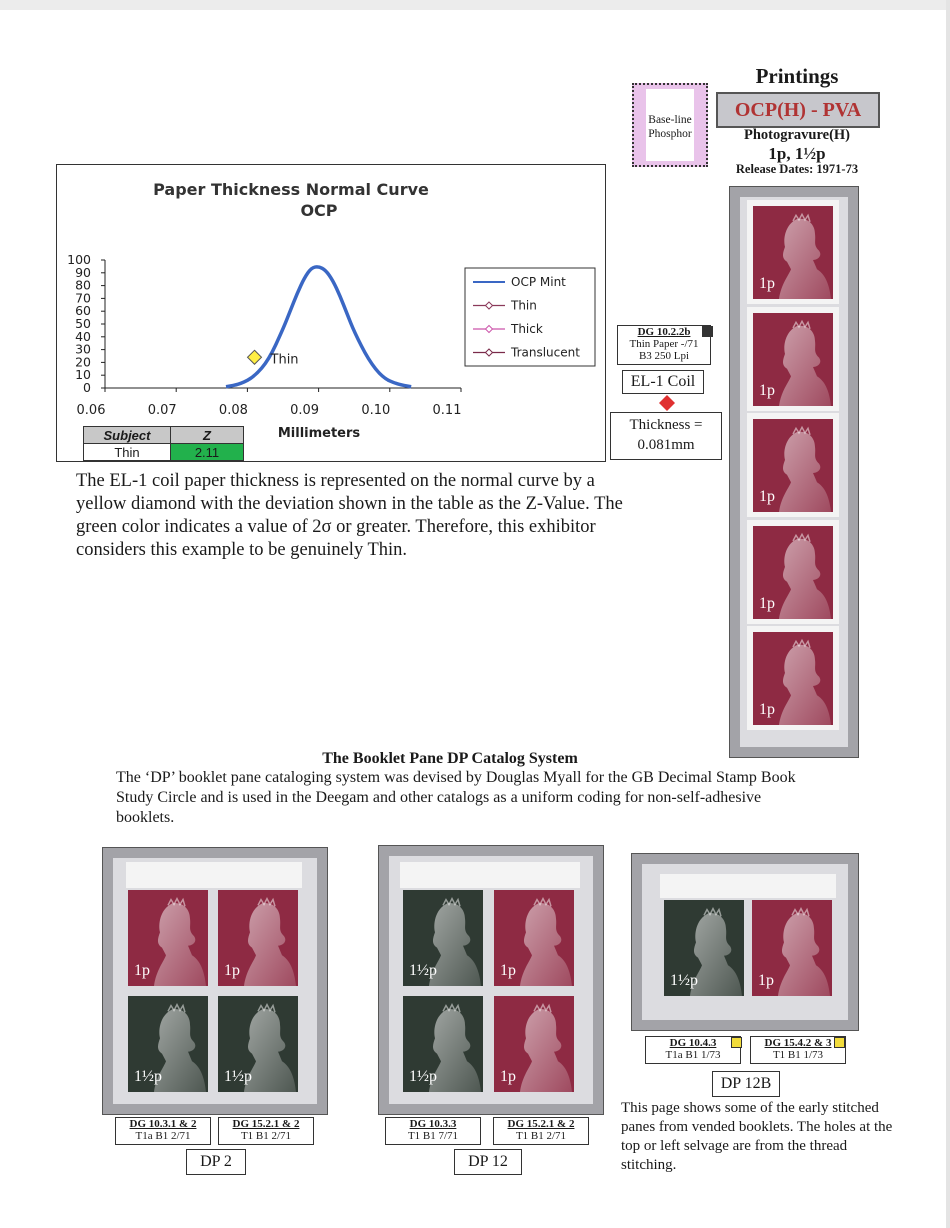  What do you see at coordinates (83, 336) in the screenshot?
I see `y-tick-label: 40` at bounding box center [83, 336].